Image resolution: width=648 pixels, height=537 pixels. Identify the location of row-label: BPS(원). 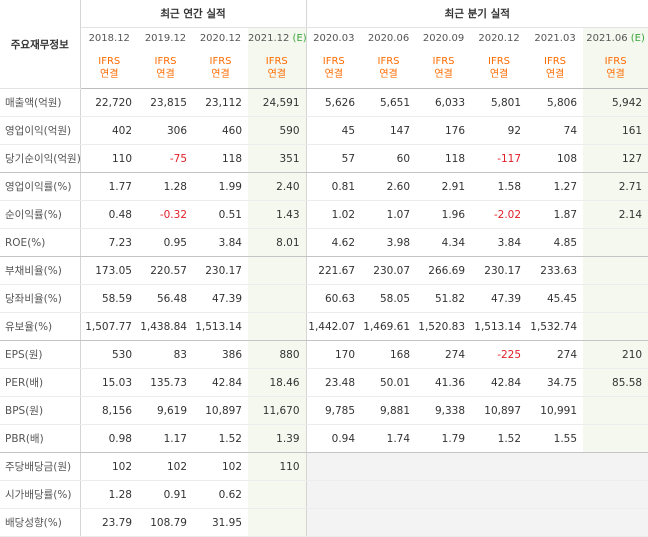
(40, 410).